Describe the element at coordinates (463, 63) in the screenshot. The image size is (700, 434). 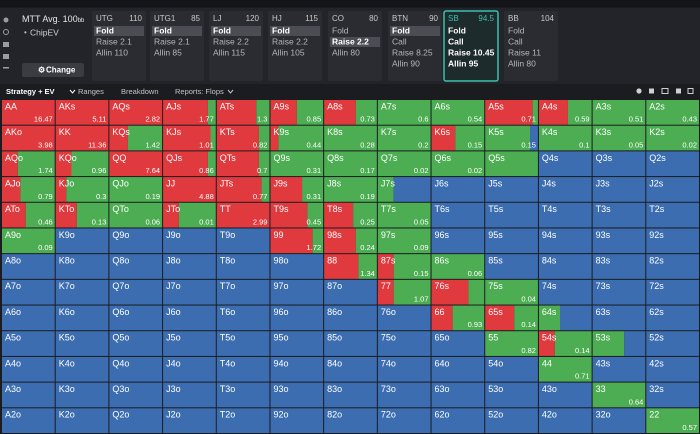
I see `action: Allin 95` at that location.